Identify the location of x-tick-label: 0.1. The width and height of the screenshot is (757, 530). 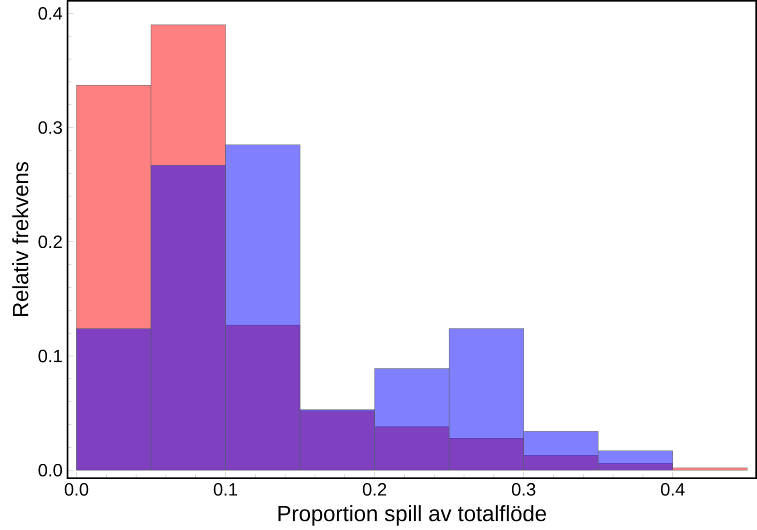
(226, 489).